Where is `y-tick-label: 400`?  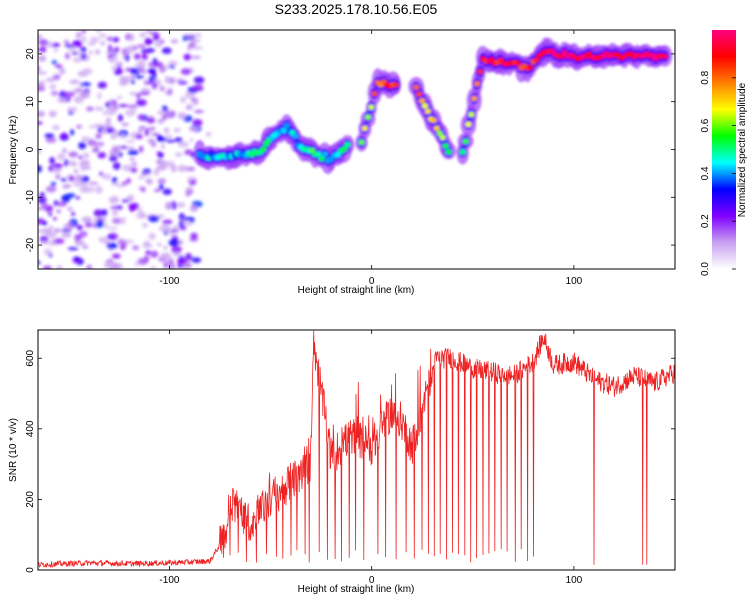
y-tick-label: 400 is located at coordinates (30, 428).